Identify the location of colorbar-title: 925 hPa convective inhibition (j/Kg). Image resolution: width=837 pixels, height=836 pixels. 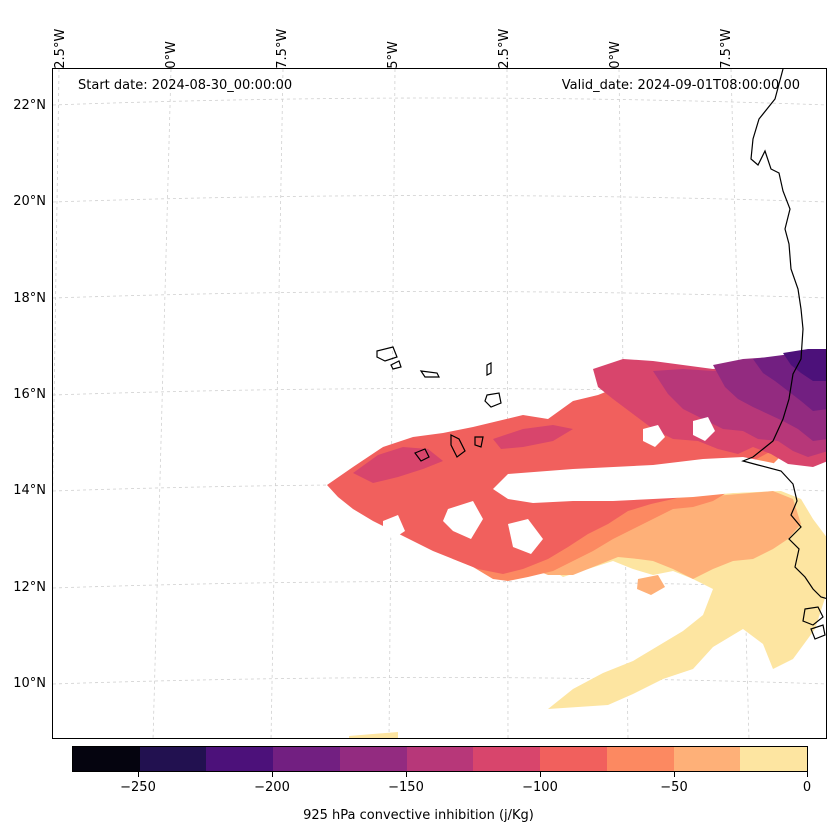
(418, 815).